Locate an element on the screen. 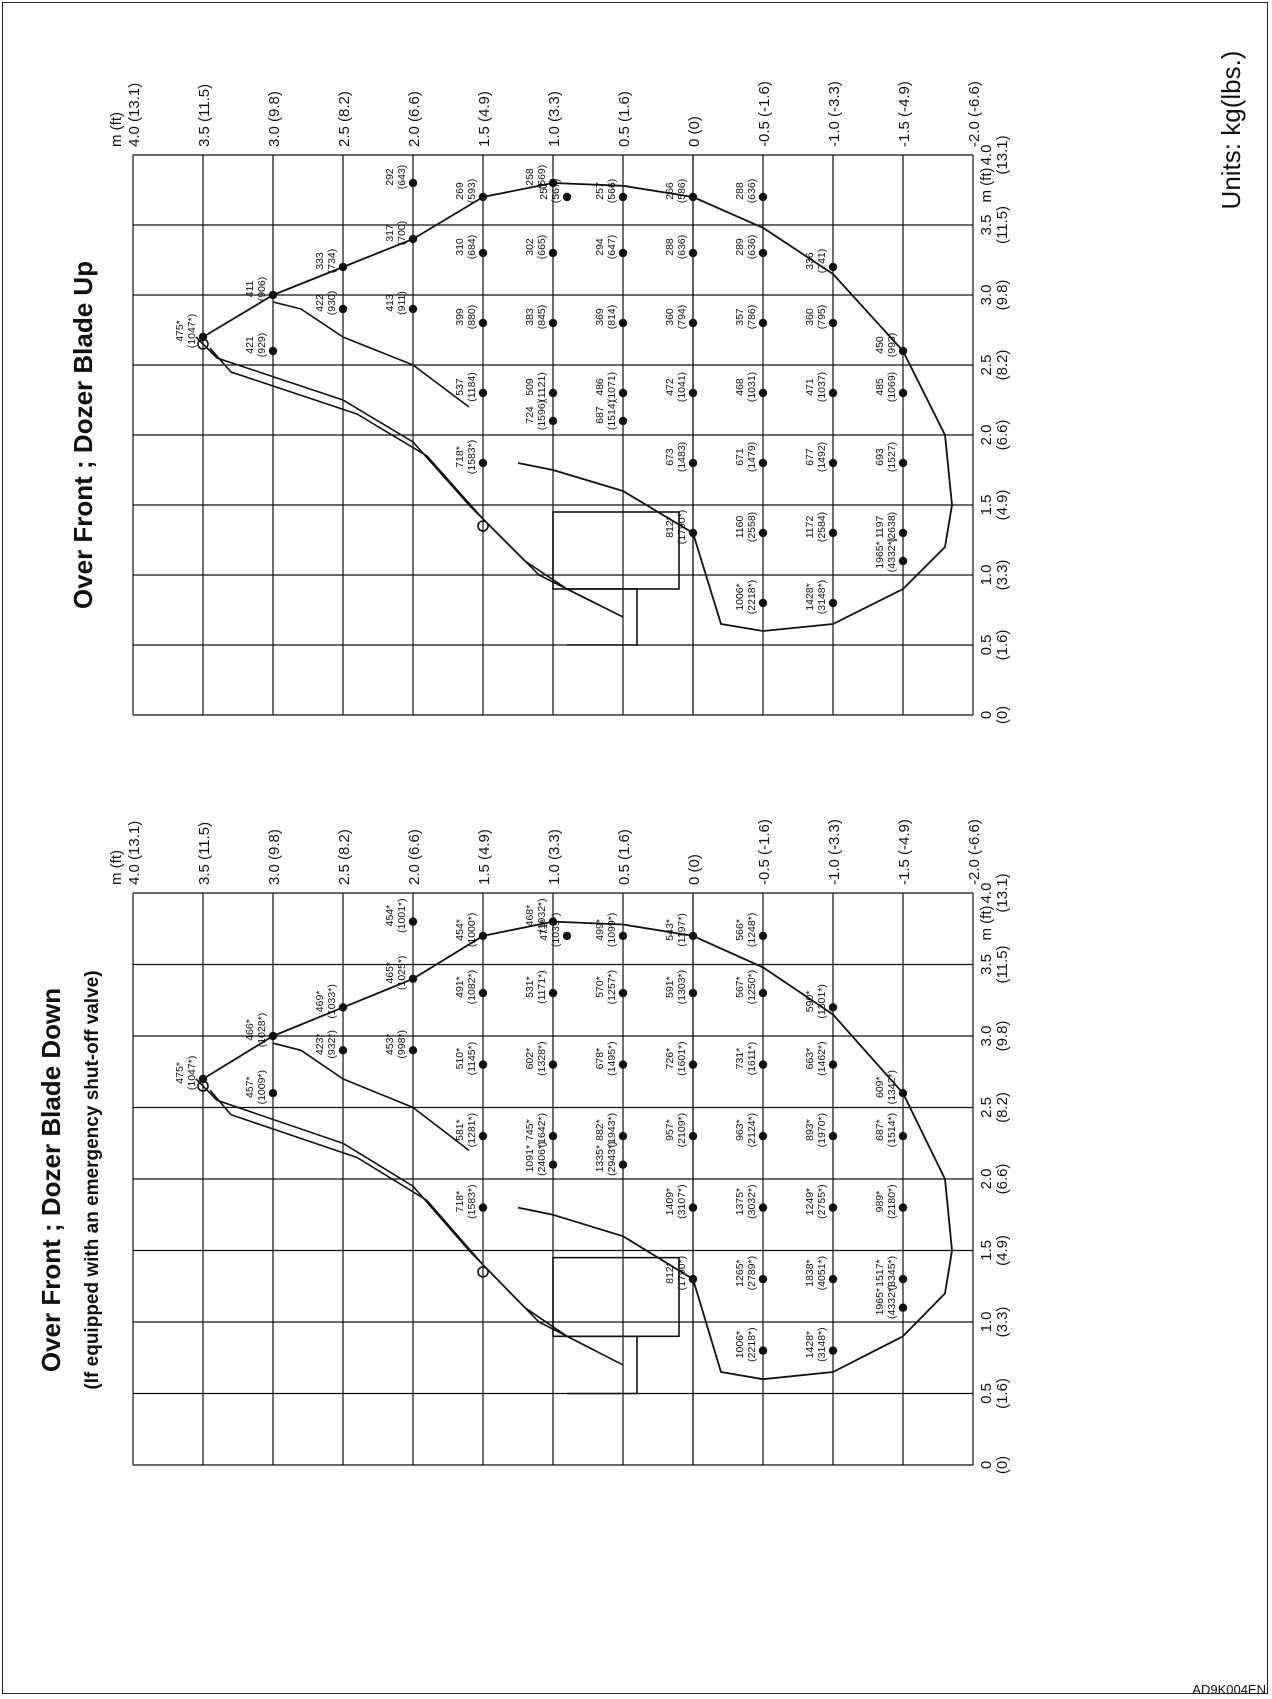  load-value-lbs: (1483) is located at coordinates (682, 457).